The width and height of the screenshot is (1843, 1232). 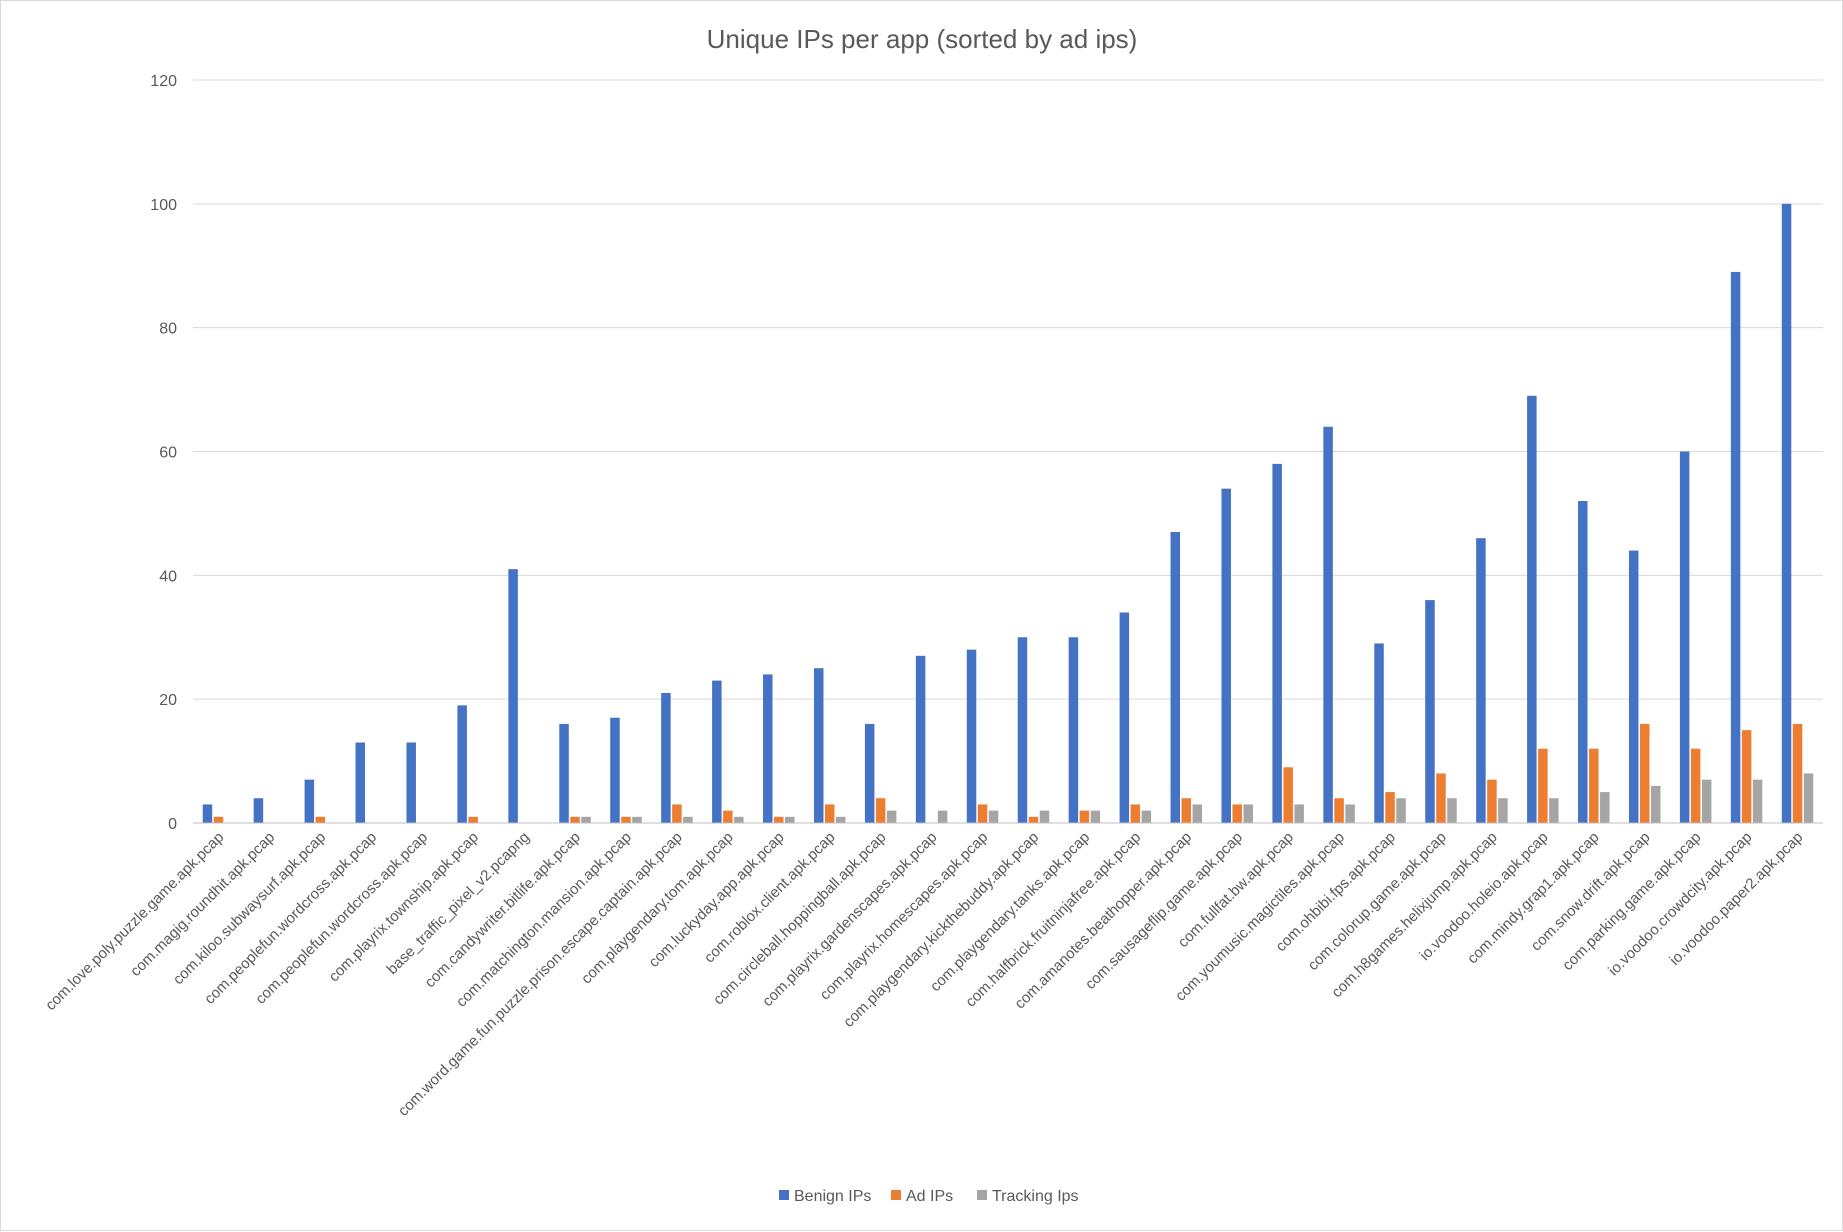 I want to click on y-tick-label: 0, so click(x=172, y=824).